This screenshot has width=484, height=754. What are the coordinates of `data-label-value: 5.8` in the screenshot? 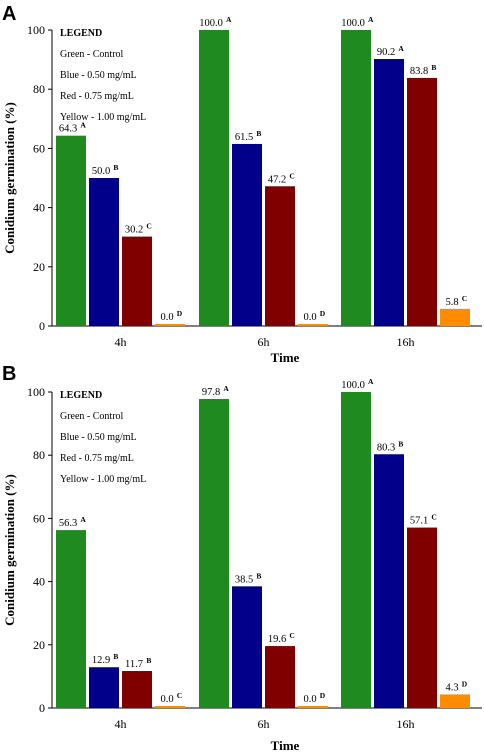 It's located at (451, 302).